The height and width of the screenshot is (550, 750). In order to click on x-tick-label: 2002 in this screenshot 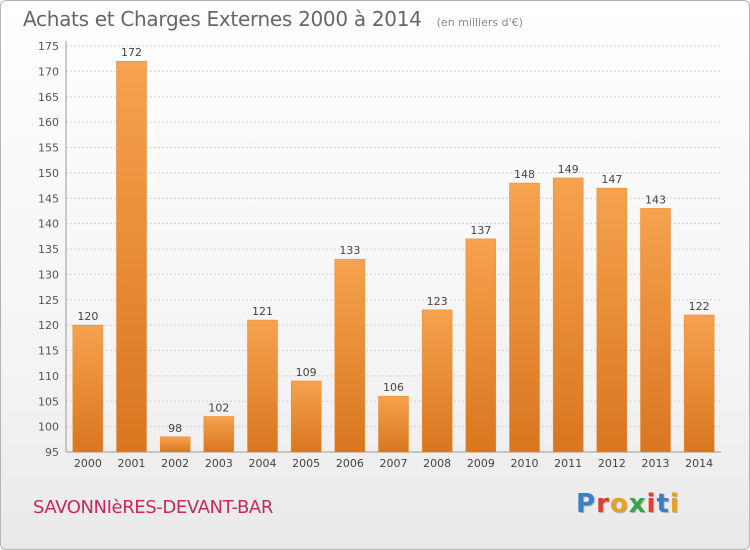, I will do `click(175, 463)`.